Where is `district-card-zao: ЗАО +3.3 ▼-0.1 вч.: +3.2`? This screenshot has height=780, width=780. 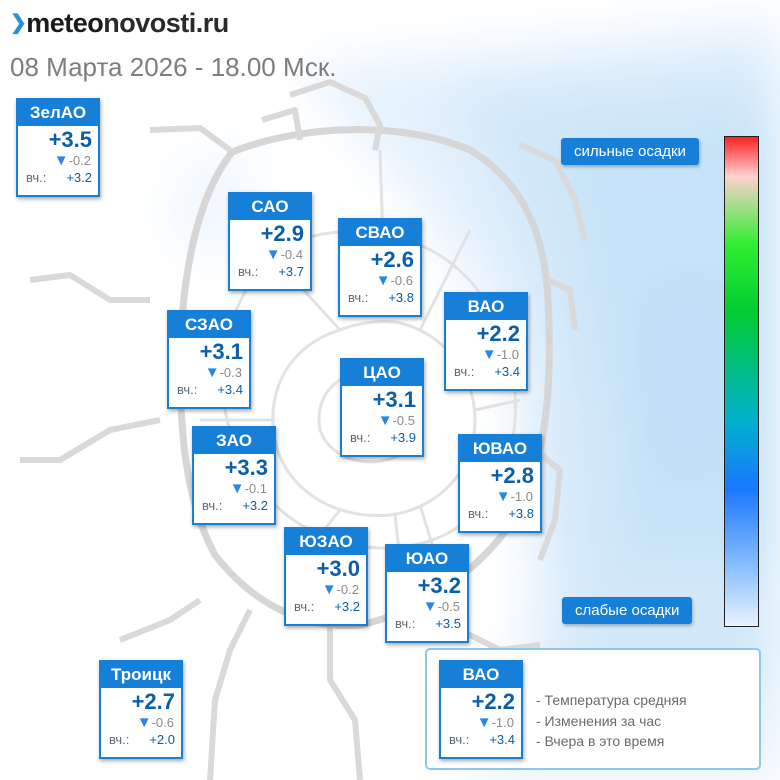 district-card-zao: ЗАО +3.3 ▼-0.1 вч.: +3.2 is located at coordinates (234, 475).